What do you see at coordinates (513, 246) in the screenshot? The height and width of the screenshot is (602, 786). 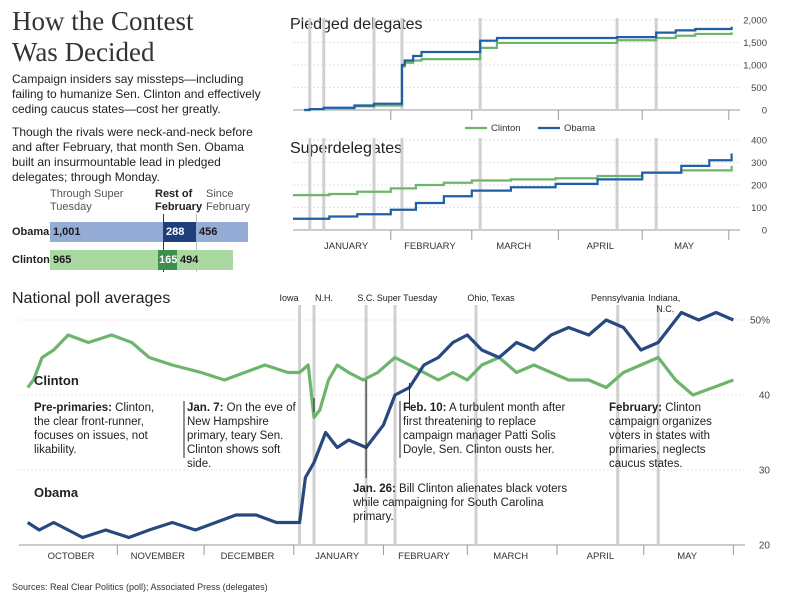 I see `superdelegates-x-tick-label: MARCH` at bounding box center [513, 246].